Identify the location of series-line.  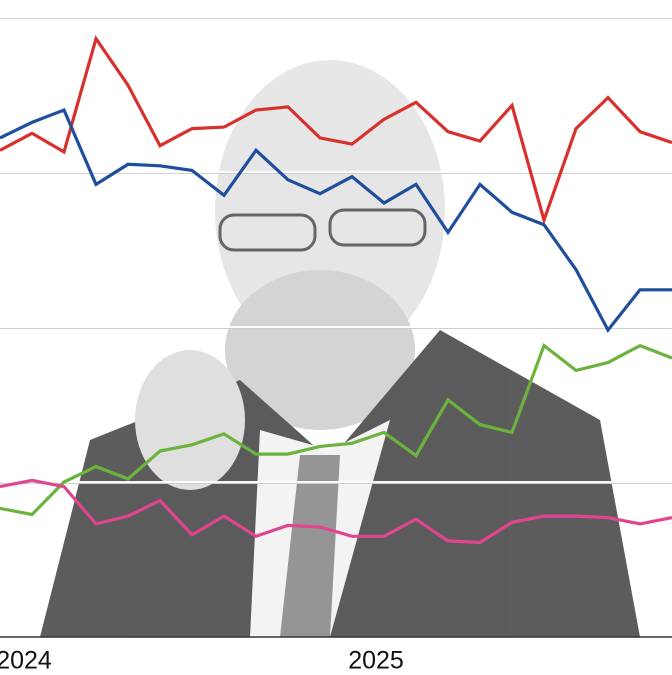
(336, 511).